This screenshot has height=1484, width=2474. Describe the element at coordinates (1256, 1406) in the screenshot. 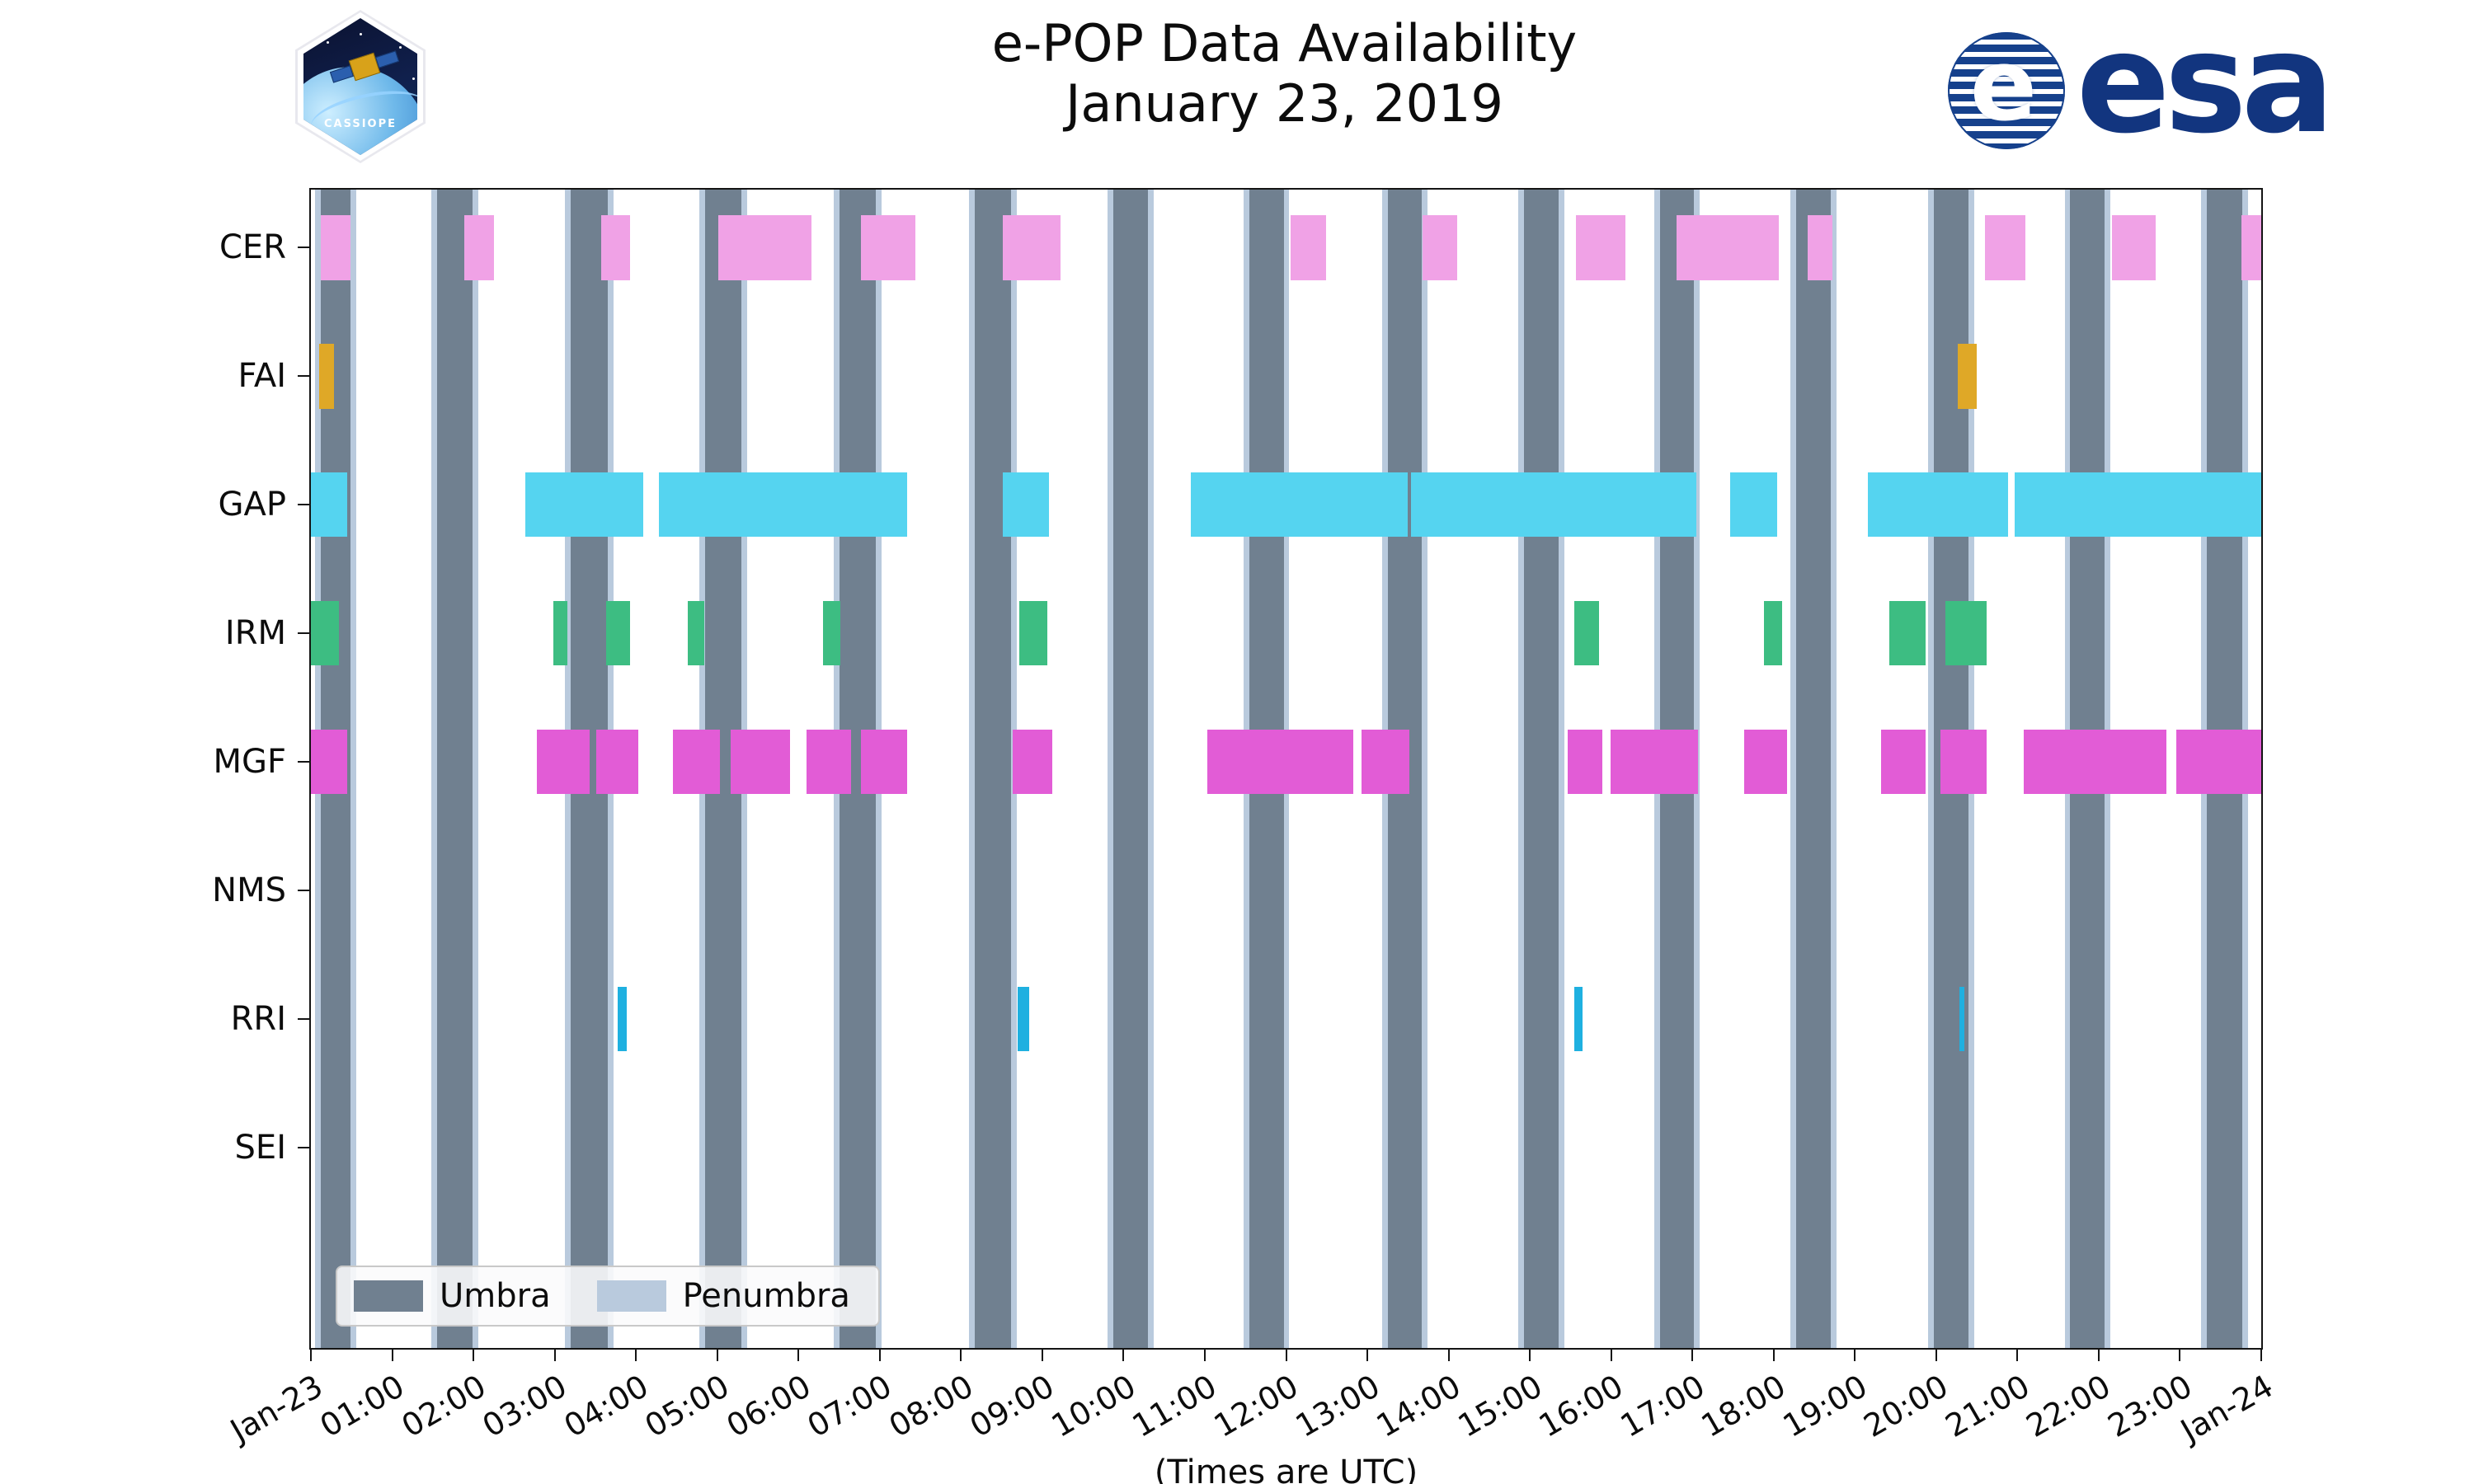

I see `x-tick-label: 12:00` at that location.